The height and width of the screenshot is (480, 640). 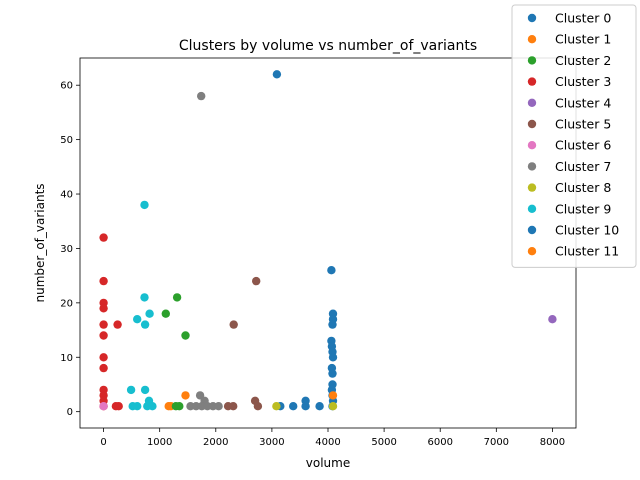 What do you see at coordinates (66, 195) in the screenshot?
I see `y-tick-label: 40` at bounding box center [66, 195].